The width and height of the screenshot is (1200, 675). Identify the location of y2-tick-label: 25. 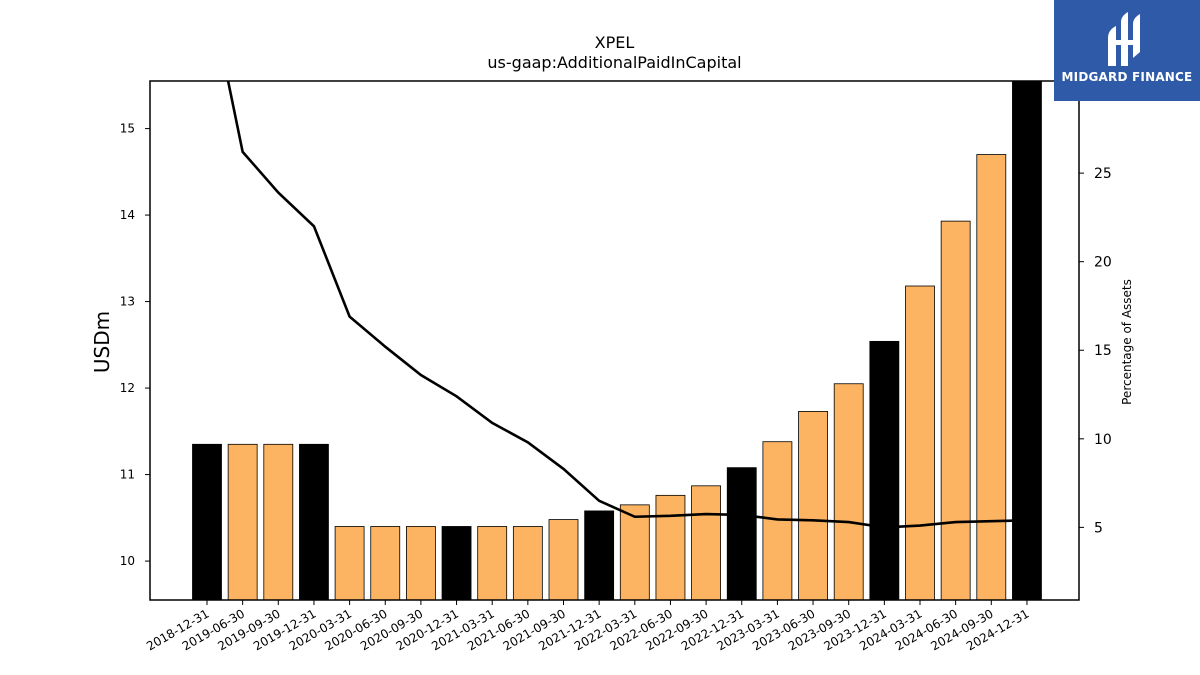
(1103, 174).